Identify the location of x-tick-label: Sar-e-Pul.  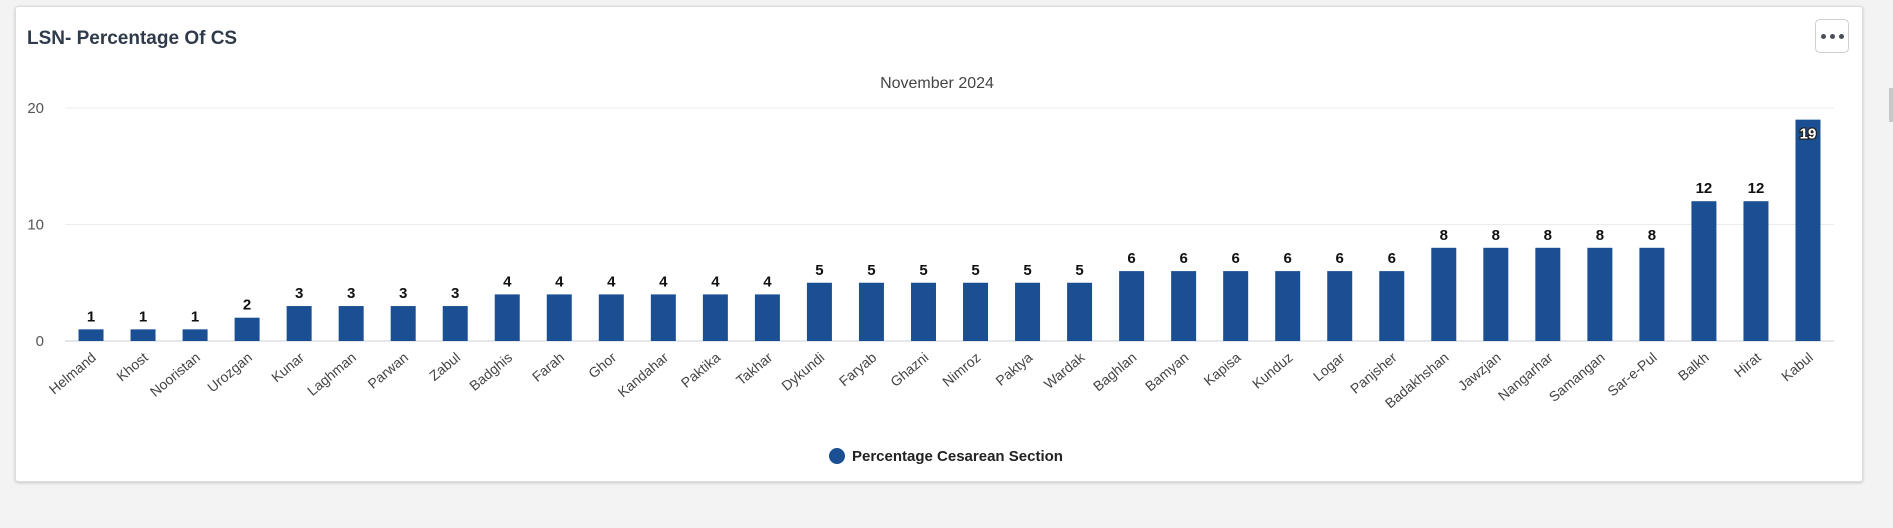
(1632, 374).